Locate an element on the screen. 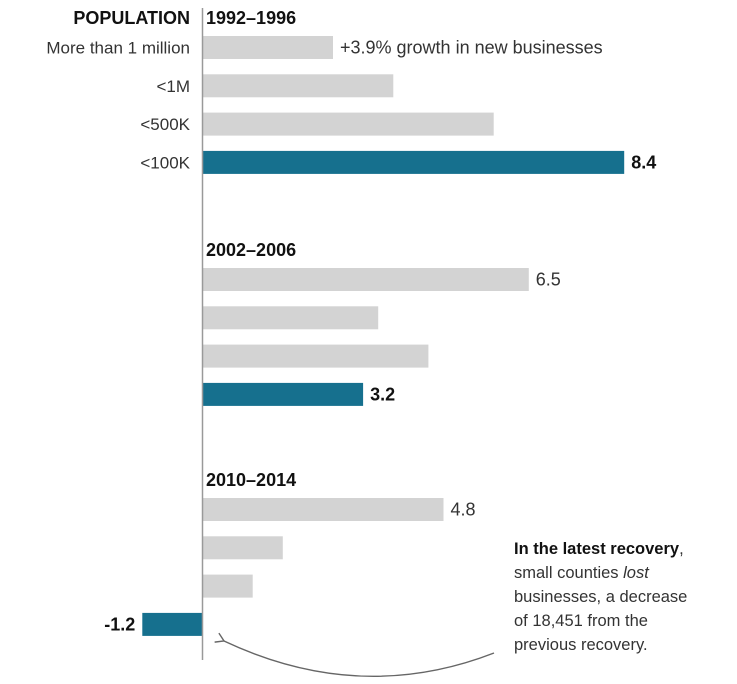 The image size is (737, 684). period-label: 1992–1996 is located at coordinates (251, 18).